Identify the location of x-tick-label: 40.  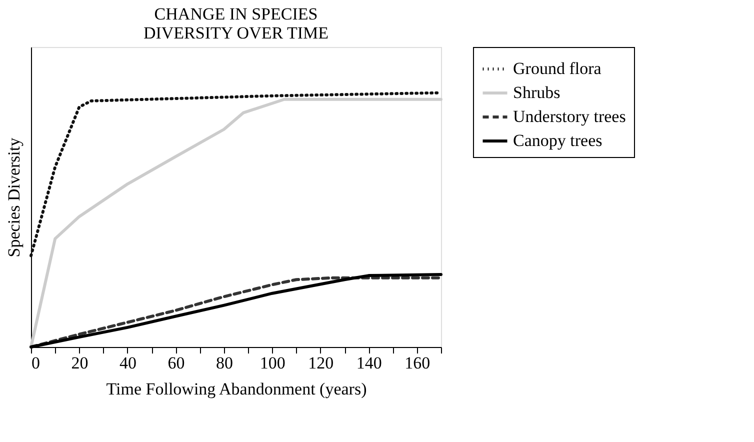
(127, 363).